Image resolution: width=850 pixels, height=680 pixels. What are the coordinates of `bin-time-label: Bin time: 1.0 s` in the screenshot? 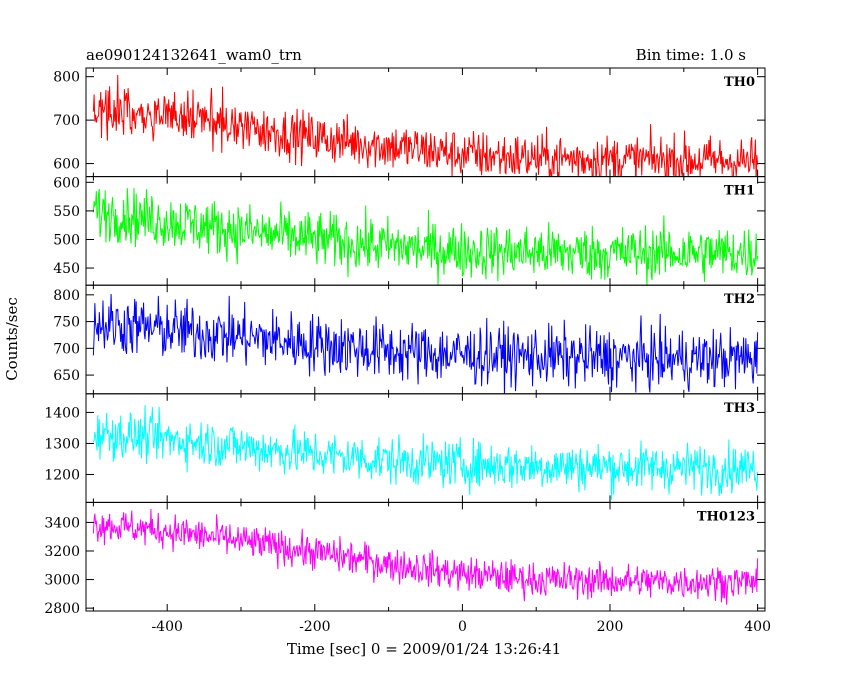 It's located at (691, 55).